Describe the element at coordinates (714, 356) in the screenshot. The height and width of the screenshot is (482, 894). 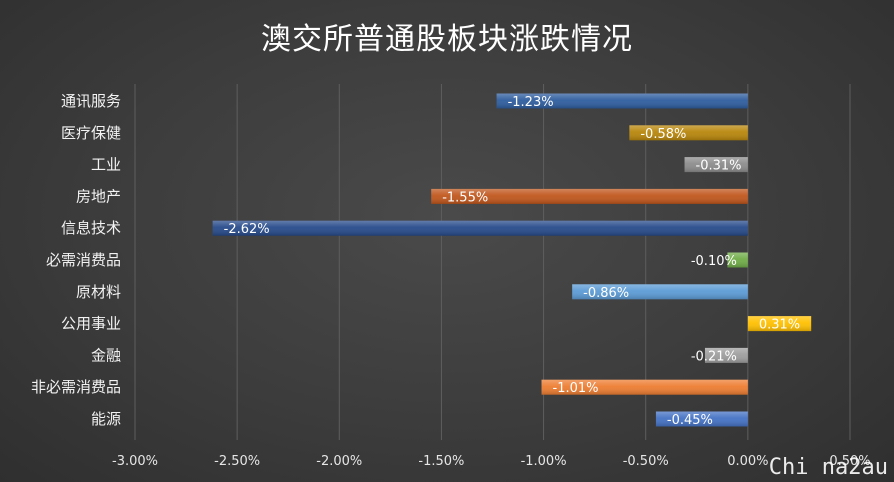
I see `data-label: -0.21%` at that location.